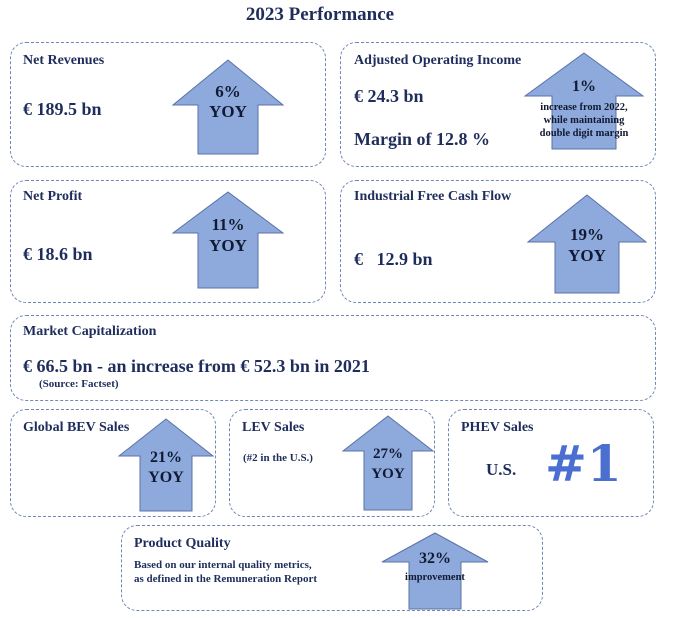  What do you see at coordinates (435, 558) in the screenshot?
I see `product-quality-pct: 32%` at bounding box center [435, 558].